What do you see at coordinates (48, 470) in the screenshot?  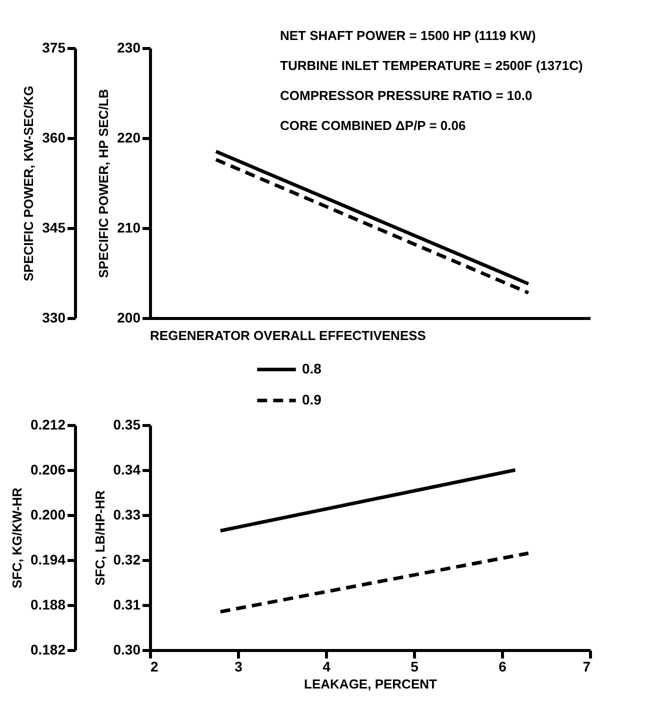 I see `y2-tick-label: 0.206` at bounding box center [48, 470].